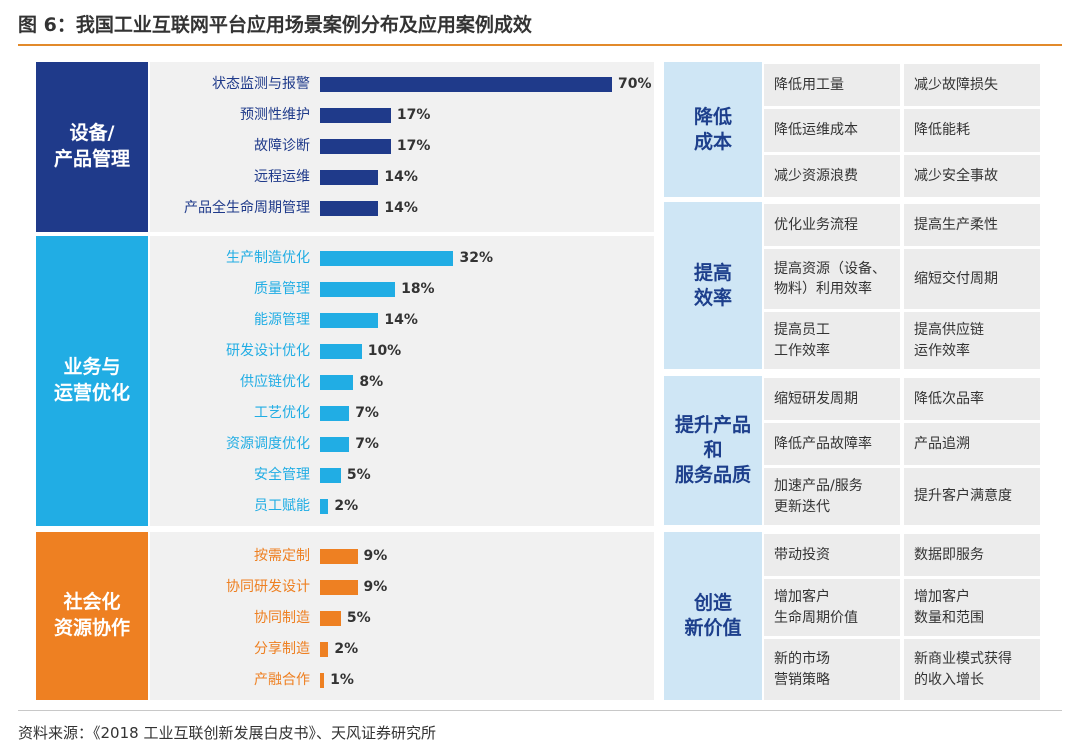 The width and height of the screenshot is (1080, 756). I want to click on outcome-item: 带动投资, so click(832, 555).